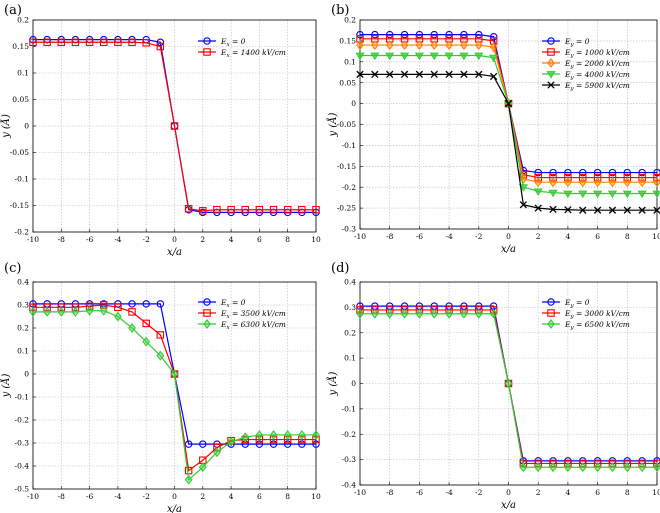 Image resolution: width=660 pixels, height=513 pixels. What do you see at coordinates (20, 99) in the screenshot?
I see `y-tick-label: 0.05` at bounding box center [20, 99].